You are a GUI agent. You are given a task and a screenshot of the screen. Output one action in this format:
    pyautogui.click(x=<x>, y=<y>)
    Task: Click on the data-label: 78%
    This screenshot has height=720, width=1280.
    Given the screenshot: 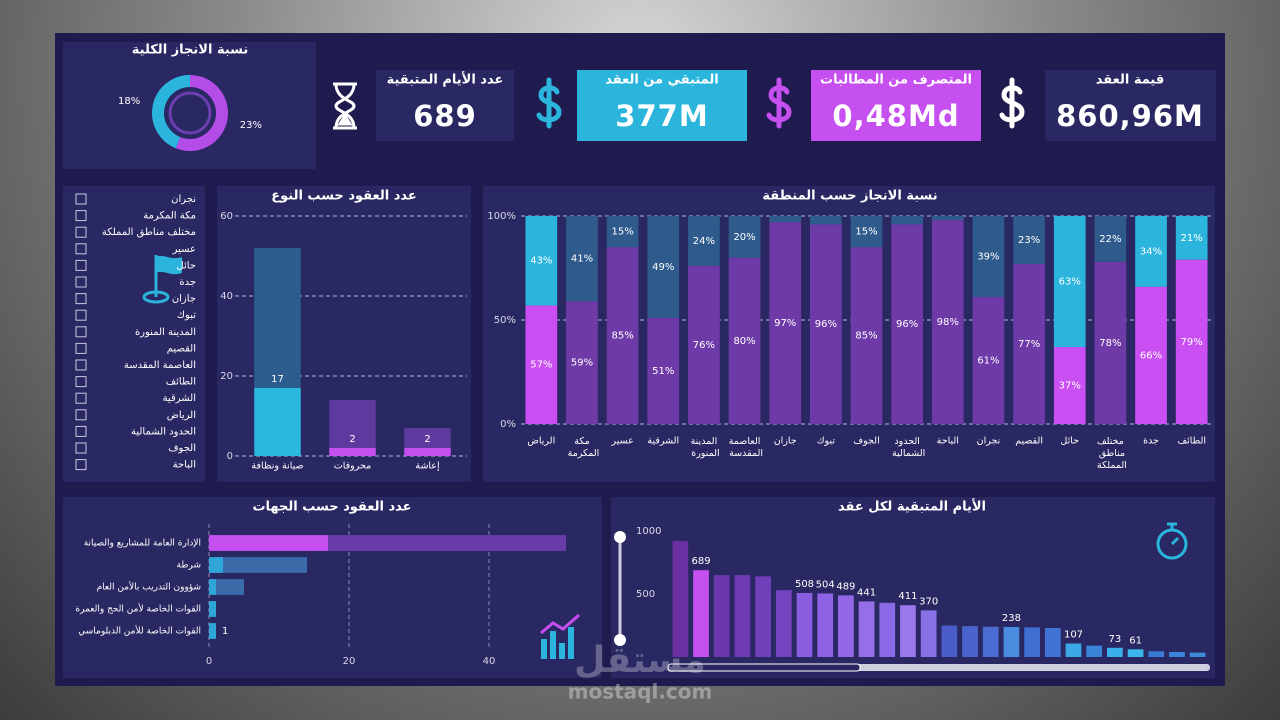 What is the action you would take?
    pyautogui.click(x=1110, y=343)
    